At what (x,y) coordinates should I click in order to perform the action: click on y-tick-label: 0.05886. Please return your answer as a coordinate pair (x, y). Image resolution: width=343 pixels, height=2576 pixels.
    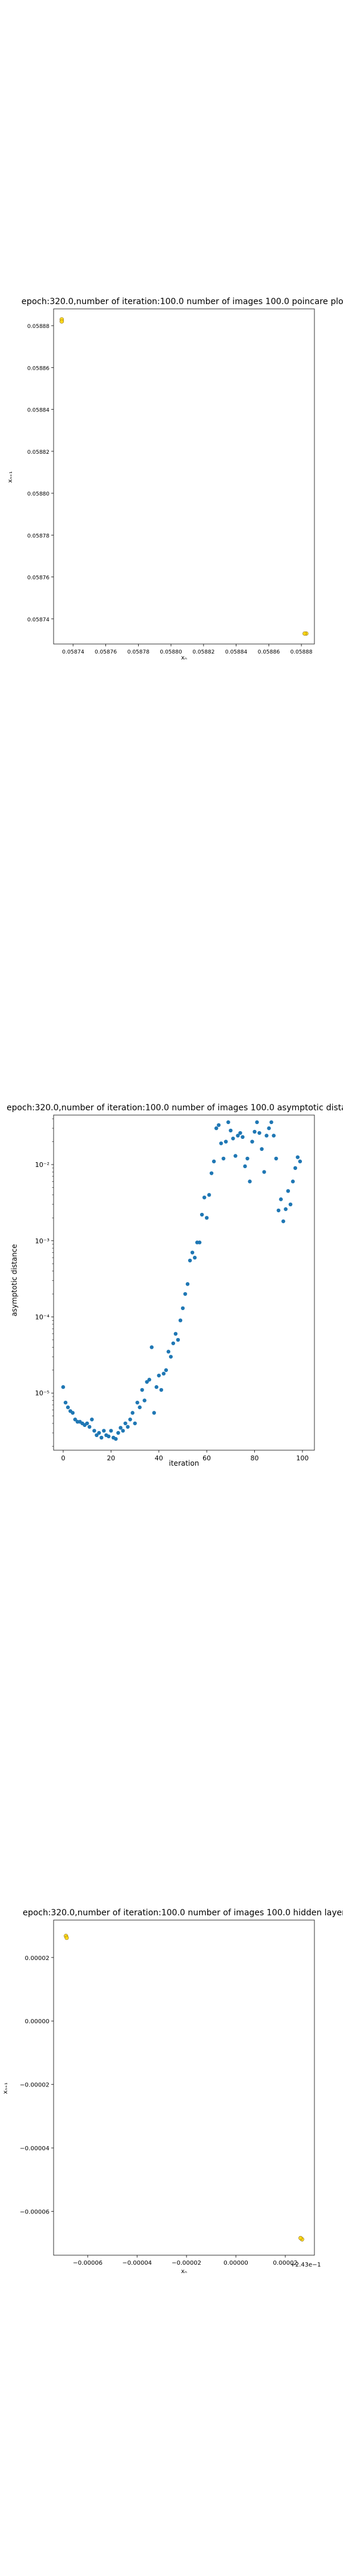
    Looking at the image, I should click on (38, 368).